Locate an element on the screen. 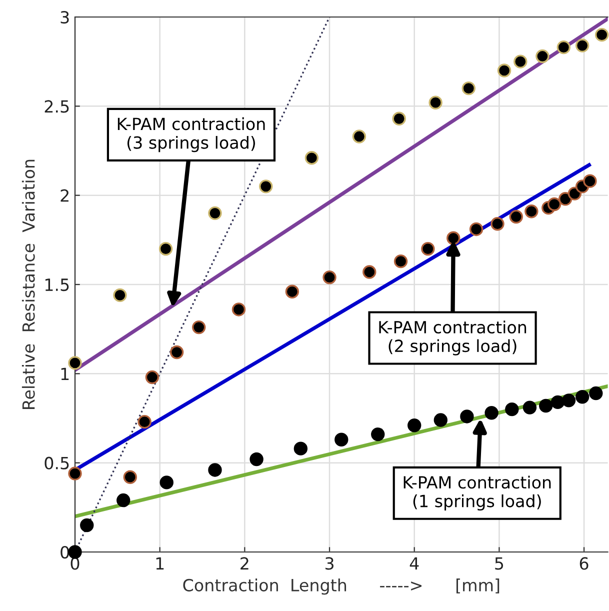 The width and height of the screenshot is (609, 611). annotation: K-PAM contraction (3 springs load) is located at coordinates (191, 134).